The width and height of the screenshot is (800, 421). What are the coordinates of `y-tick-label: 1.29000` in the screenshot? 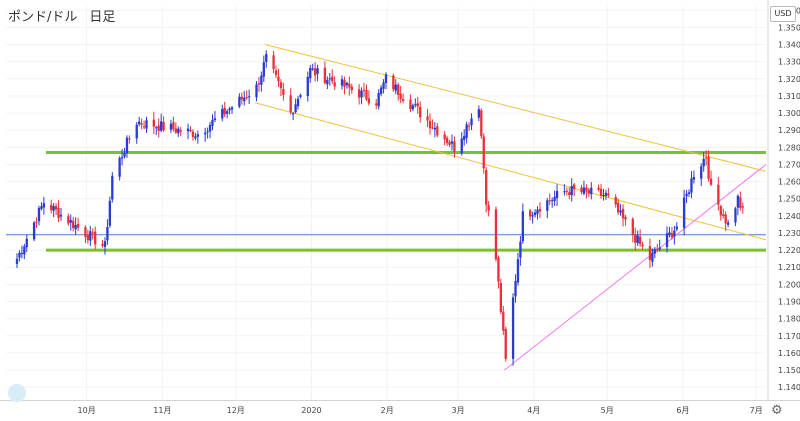 It's located at (789, 130).